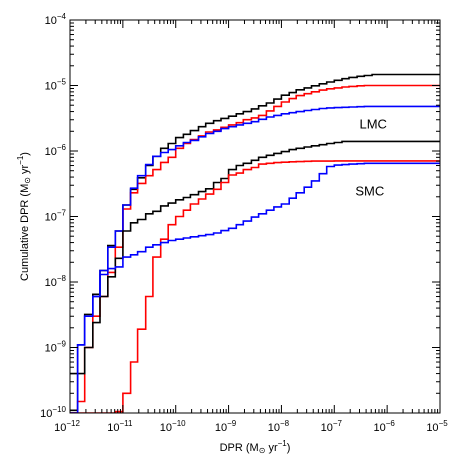 The width and height of the screenshot is (463, 463). I want to click on y-tick-label: 10⁻⁴, so click(56, 19).